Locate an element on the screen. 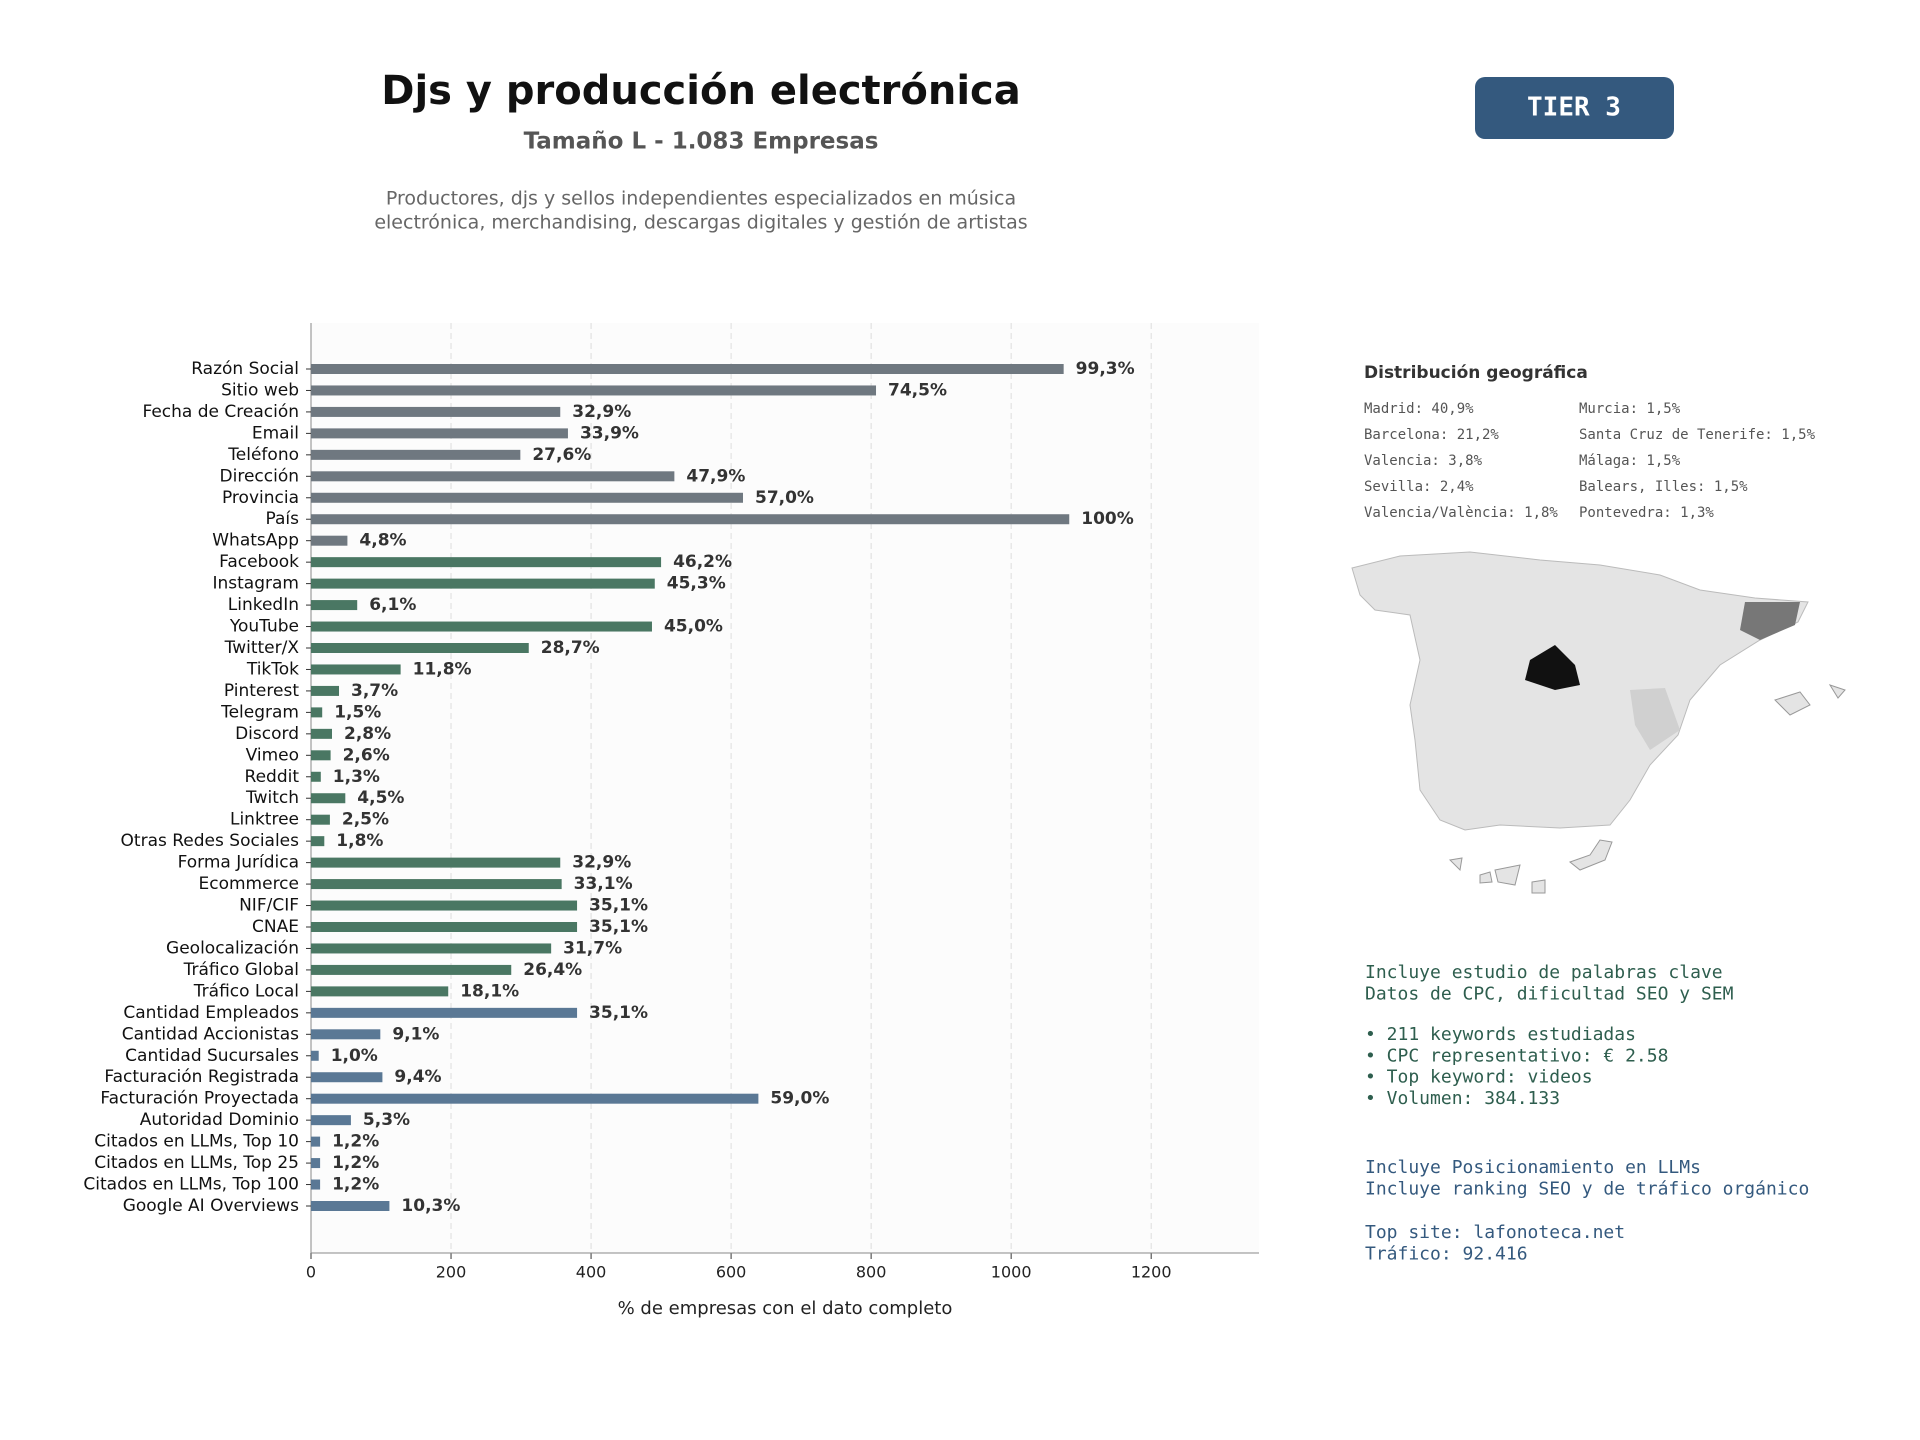 This screenshot has width=1920, height=1440. value-label: 31,7% is located at coordinates (592, 948).